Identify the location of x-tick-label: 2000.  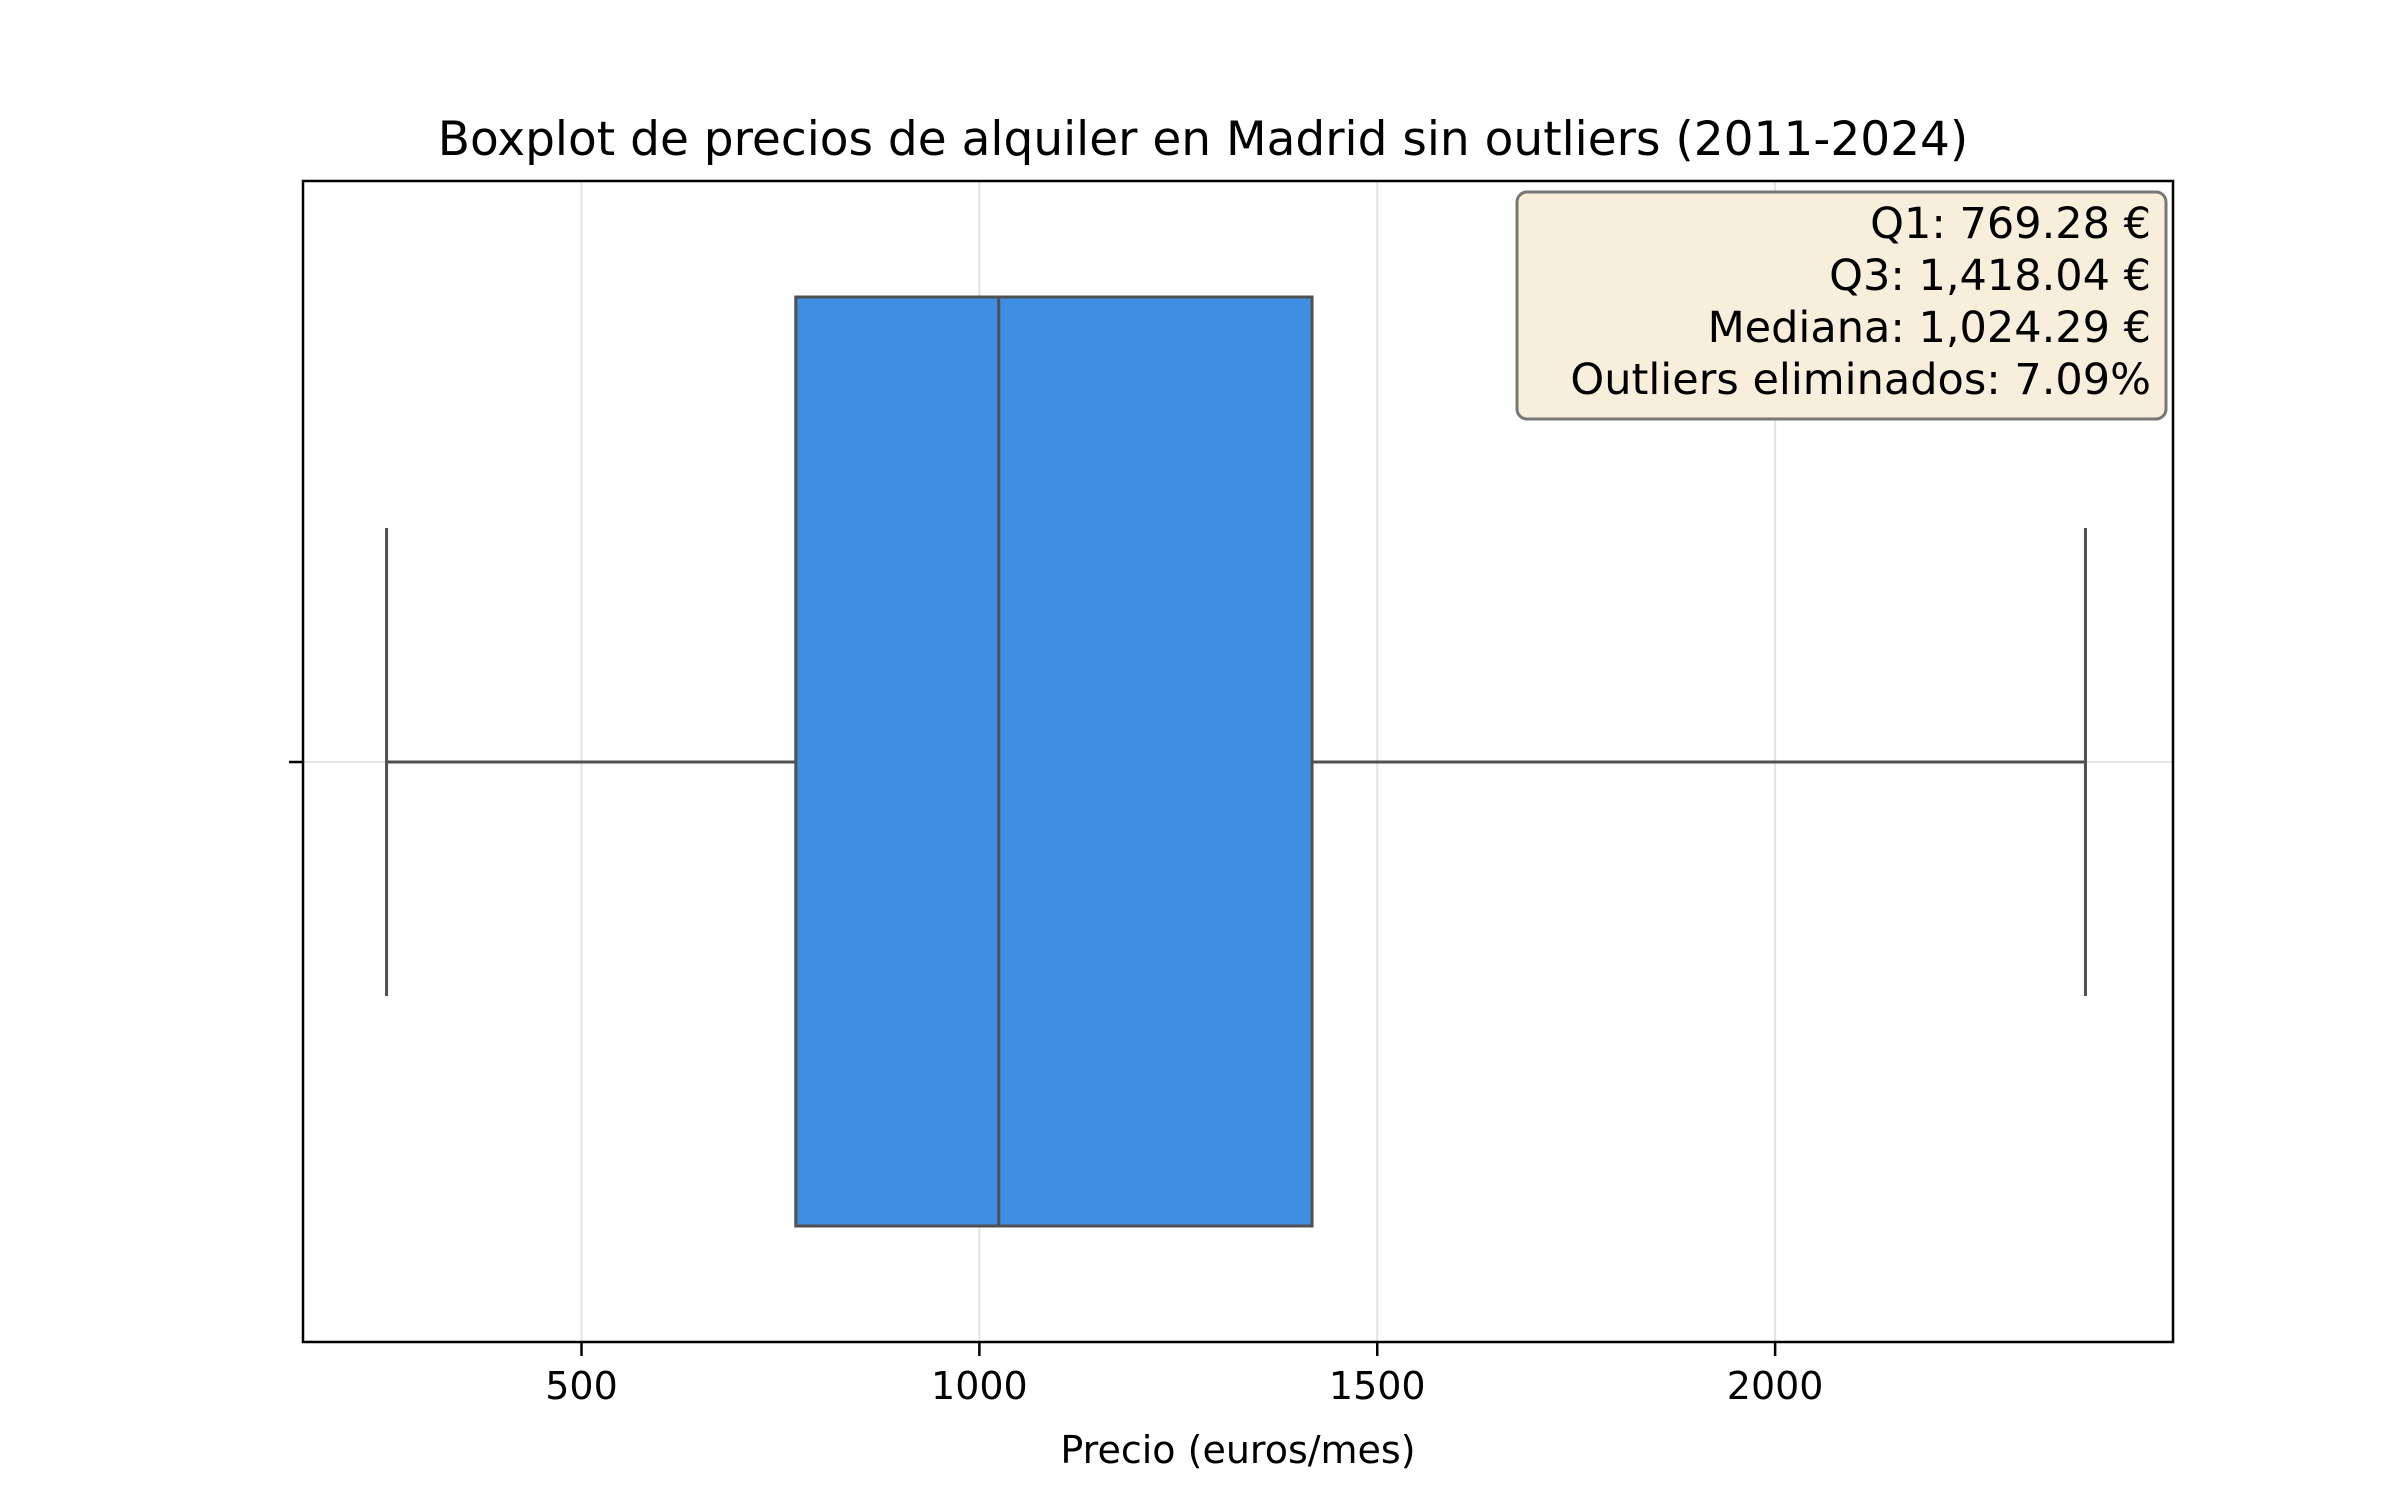
(1775, 1386).